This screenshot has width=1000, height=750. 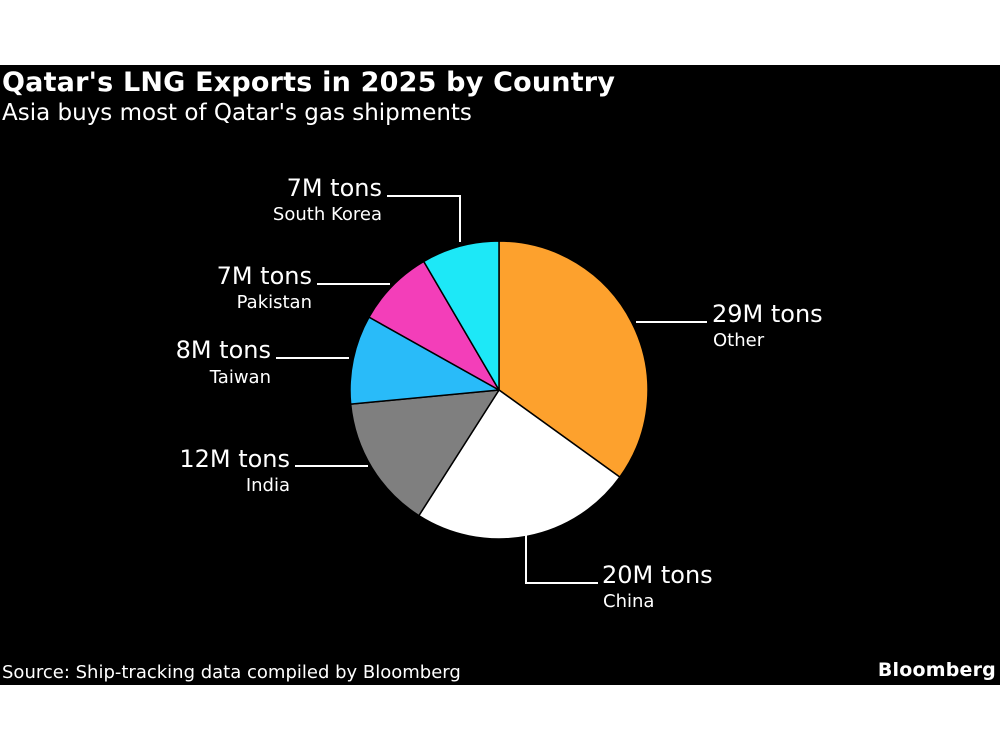 I want to click on value-label-india: 12M tons, so click(x=234, y=459).